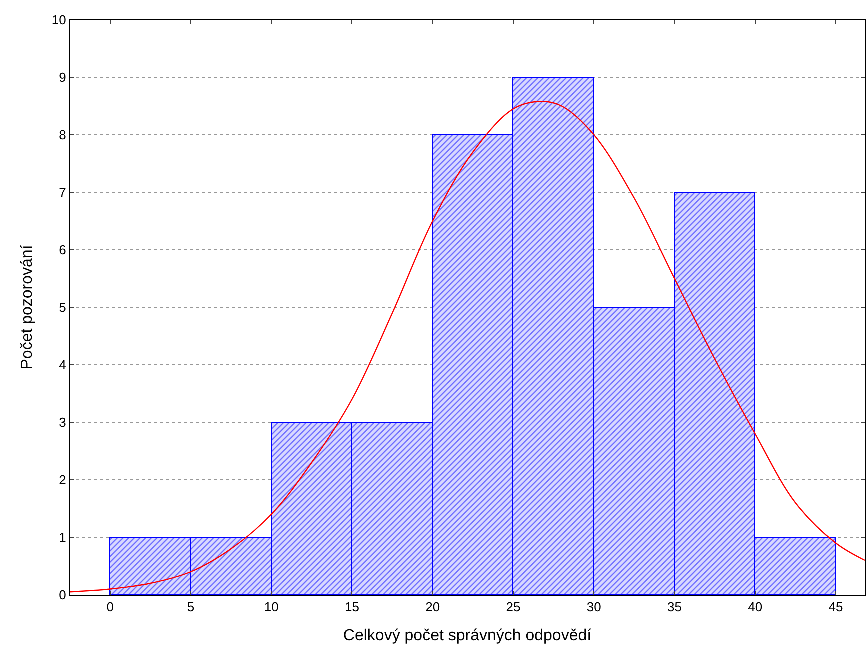  I want to click on x-tick-label: 30, so click(594, 607).